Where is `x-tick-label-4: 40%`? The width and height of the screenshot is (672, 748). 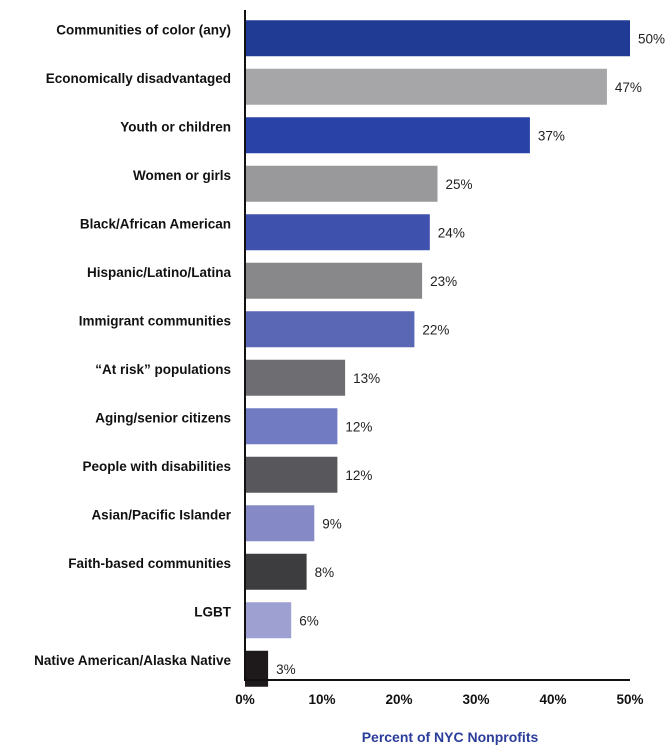
x-tick-label-4: 40% is located at coordinates (552, 699).